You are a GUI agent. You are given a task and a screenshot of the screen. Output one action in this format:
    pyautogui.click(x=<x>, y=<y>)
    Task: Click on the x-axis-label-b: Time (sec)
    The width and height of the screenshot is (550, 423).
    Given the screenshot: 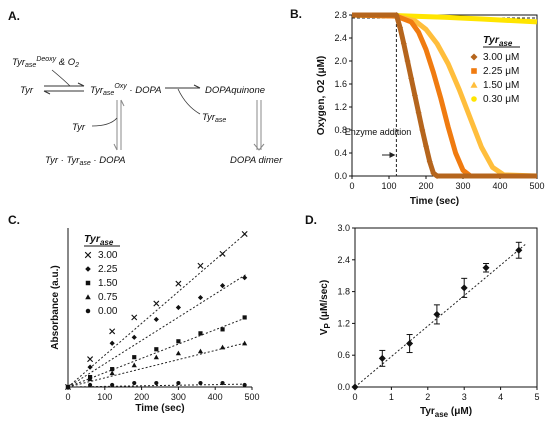 What is the action you would take?
    pyautogui.click(x=434, y=201)
    